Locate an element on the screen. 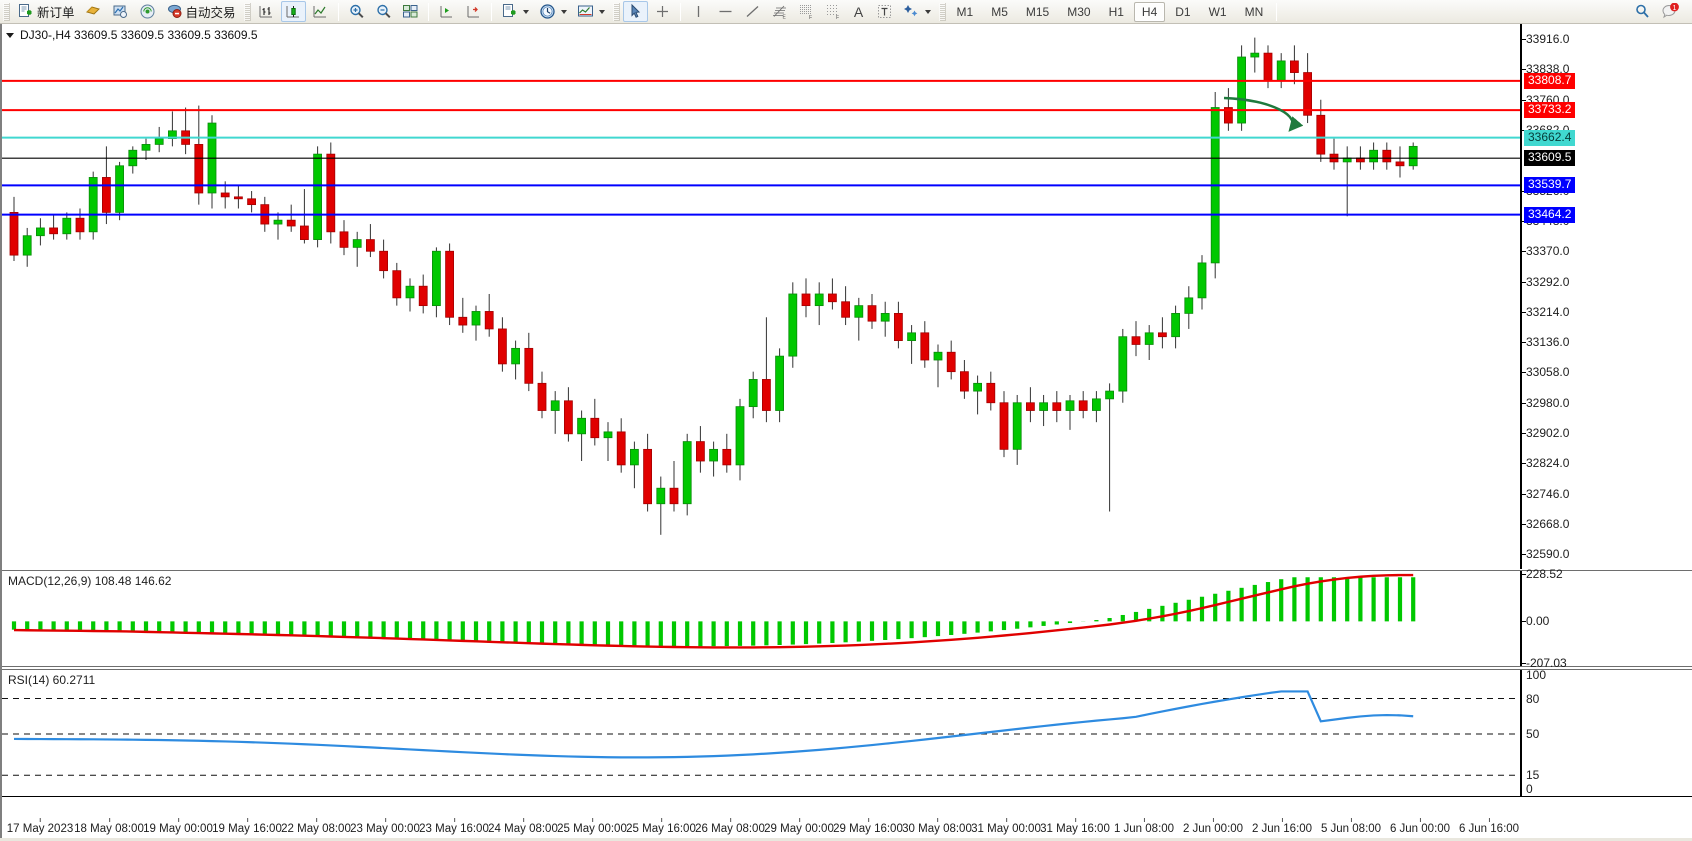 Image resolution: width=1692 pixels, height=841 pixels. rsi-plot-area is located at coordinates (761, 733).